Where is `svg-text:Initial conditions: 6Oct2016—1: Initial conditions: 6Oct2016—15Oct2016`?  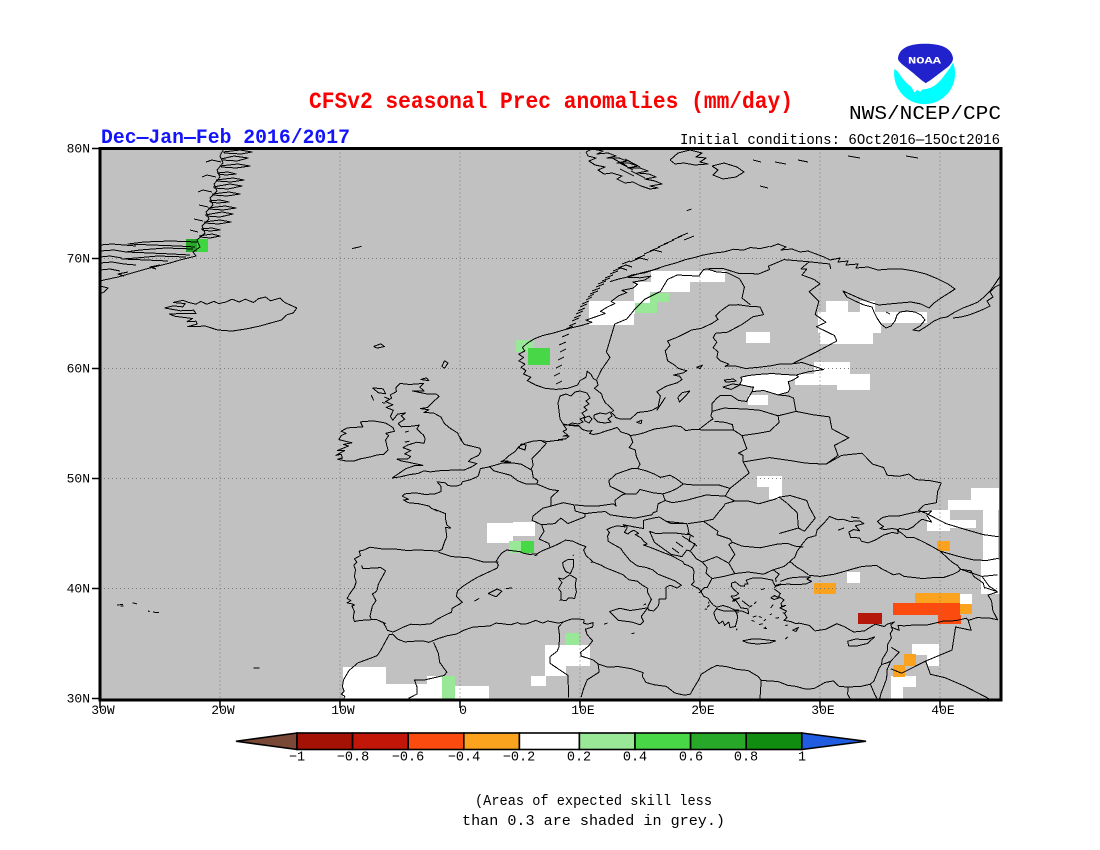
svg-text:Initial conditions: 6Oct2016—1: Initial conditions: 6Oct2016—15Oct2016 is located at coordinates (840, 140).